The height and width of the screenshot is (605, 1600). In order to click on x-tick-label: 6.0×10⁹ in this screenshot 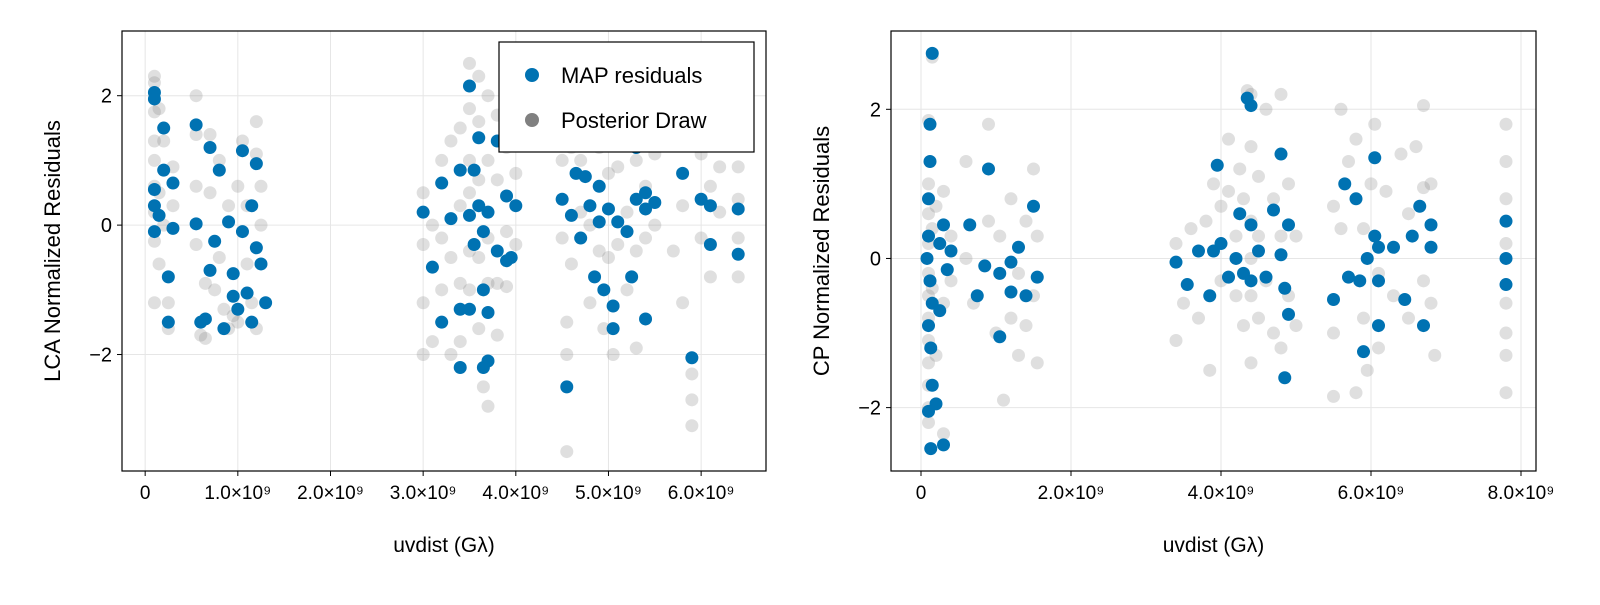, I will do `click(1371, 493)`.